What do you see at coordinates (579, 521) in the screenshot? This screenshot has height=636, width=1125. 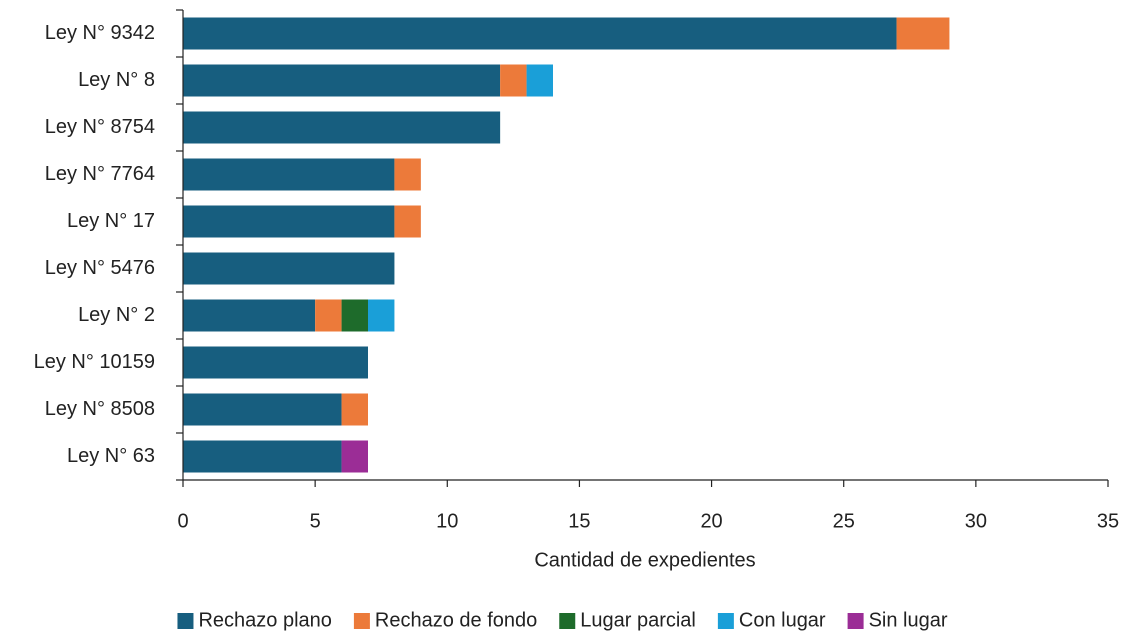 I see `x-tick-label: 15` at bounding box center [579, 521].